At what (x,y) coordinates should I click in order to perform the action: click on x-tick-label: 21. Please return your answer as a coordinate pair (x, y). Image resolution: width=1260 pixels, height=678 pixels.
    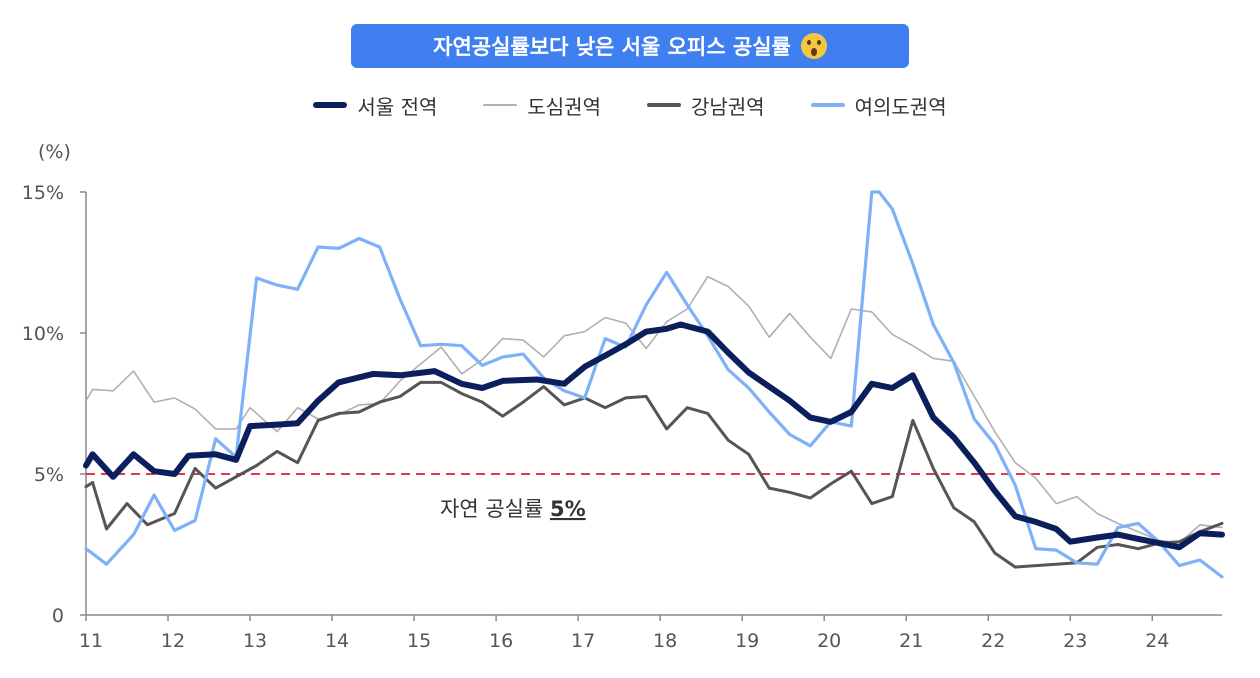
    Looking at the image, I should click on (911, 641).